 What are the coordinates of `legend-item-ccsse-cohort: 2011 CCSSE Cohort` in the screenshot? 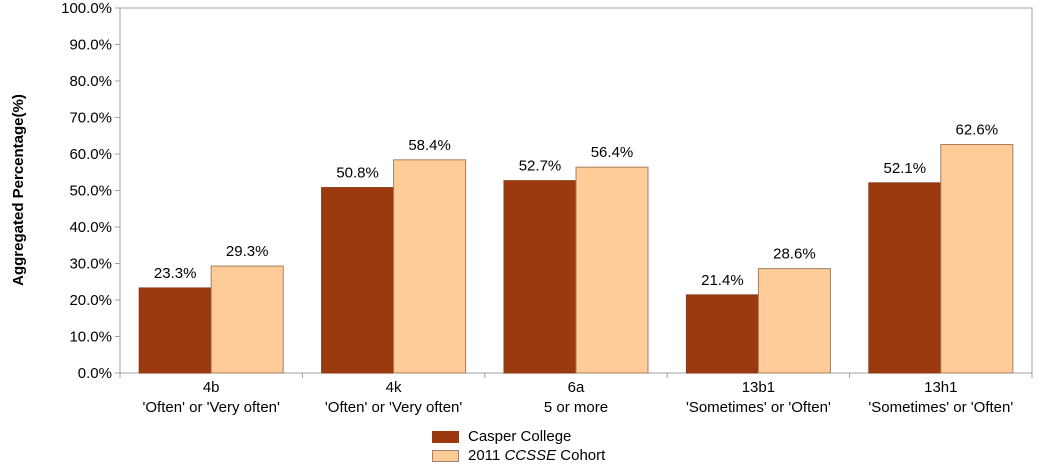 It's located at (562, 455).